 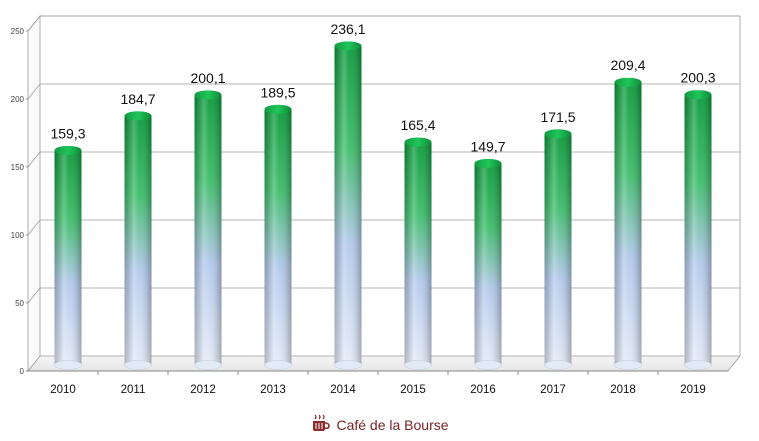 I want to click on data-label: 200,1, so click(x=207, y=78).